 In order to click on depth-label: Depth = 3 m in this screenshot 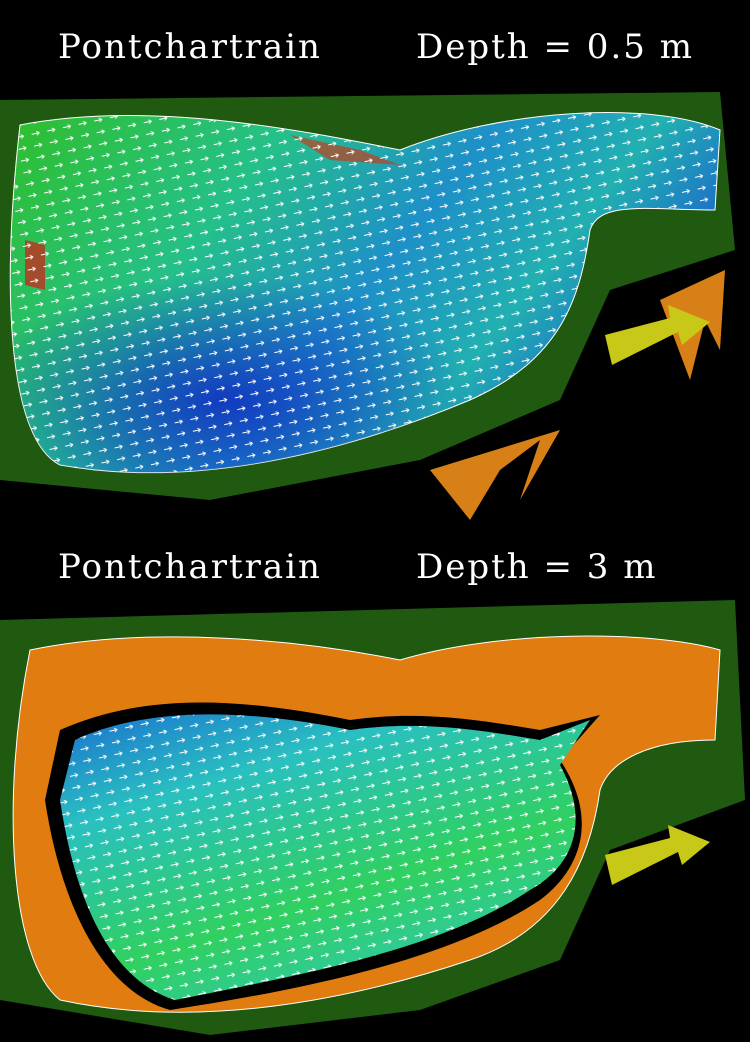, I will do `click(537, 567)`.